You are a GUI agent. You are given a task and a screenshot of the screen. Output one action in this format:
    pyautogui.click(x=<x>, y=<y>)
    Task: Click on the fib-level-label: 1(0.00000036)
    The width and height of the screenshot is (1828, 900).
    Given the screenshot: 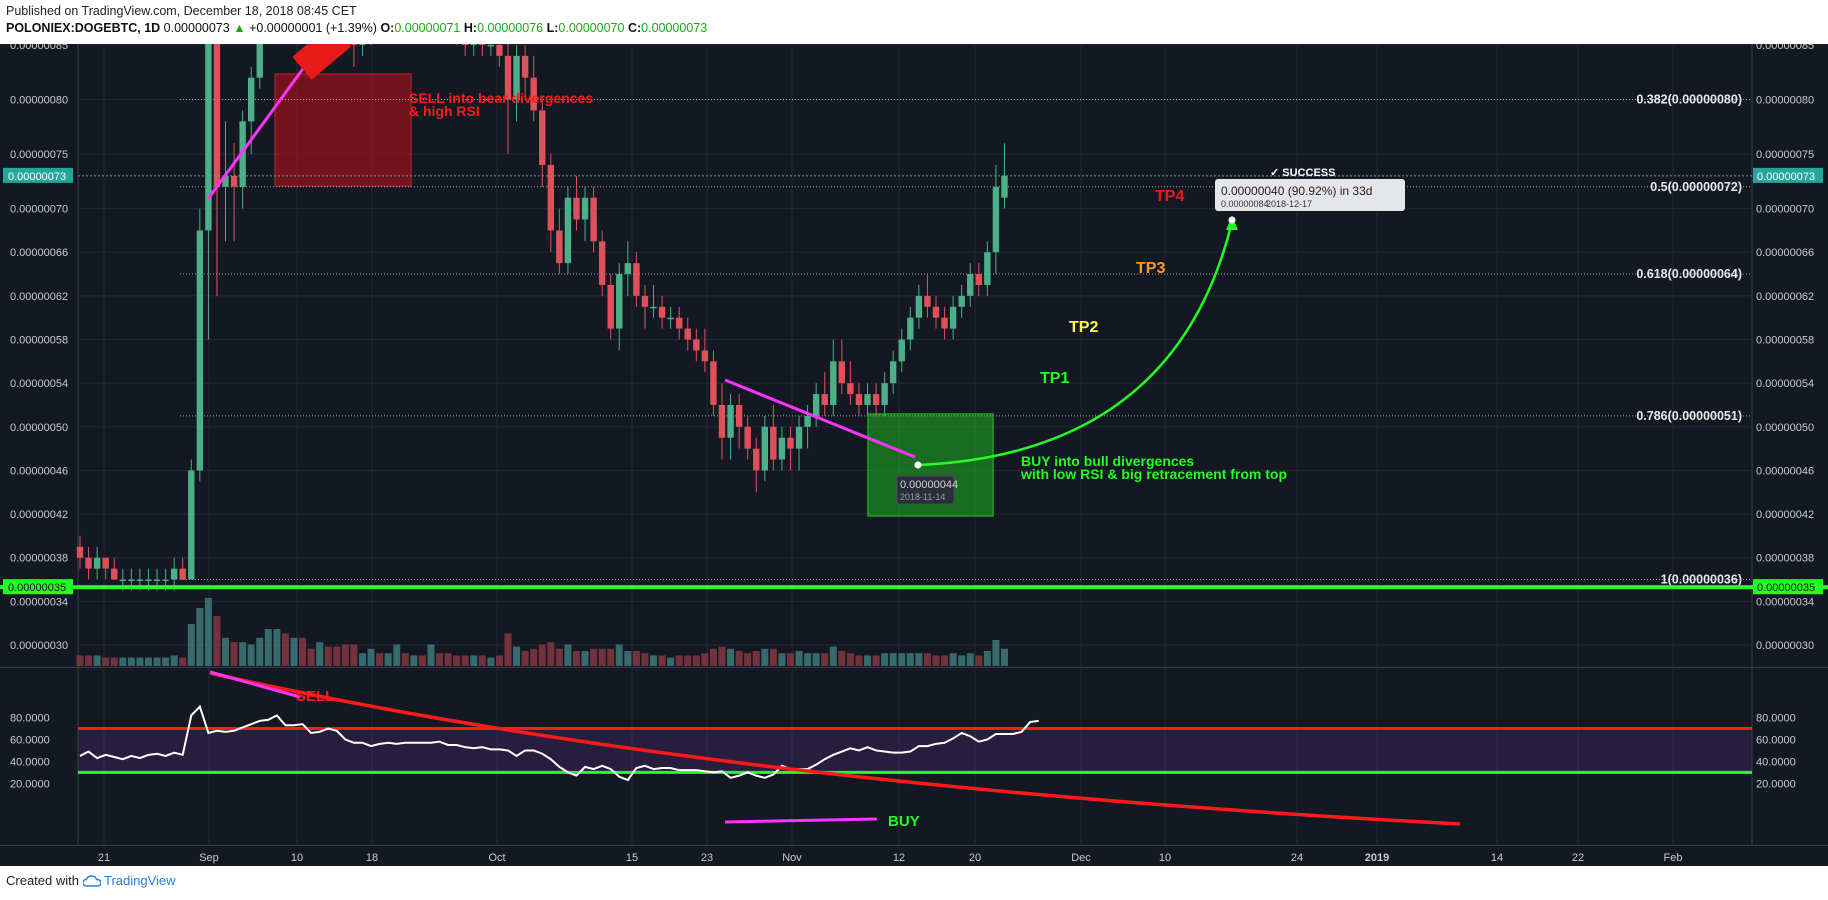 What is the action you would take?
    pyautogui.click(x=1701, y=580)
    